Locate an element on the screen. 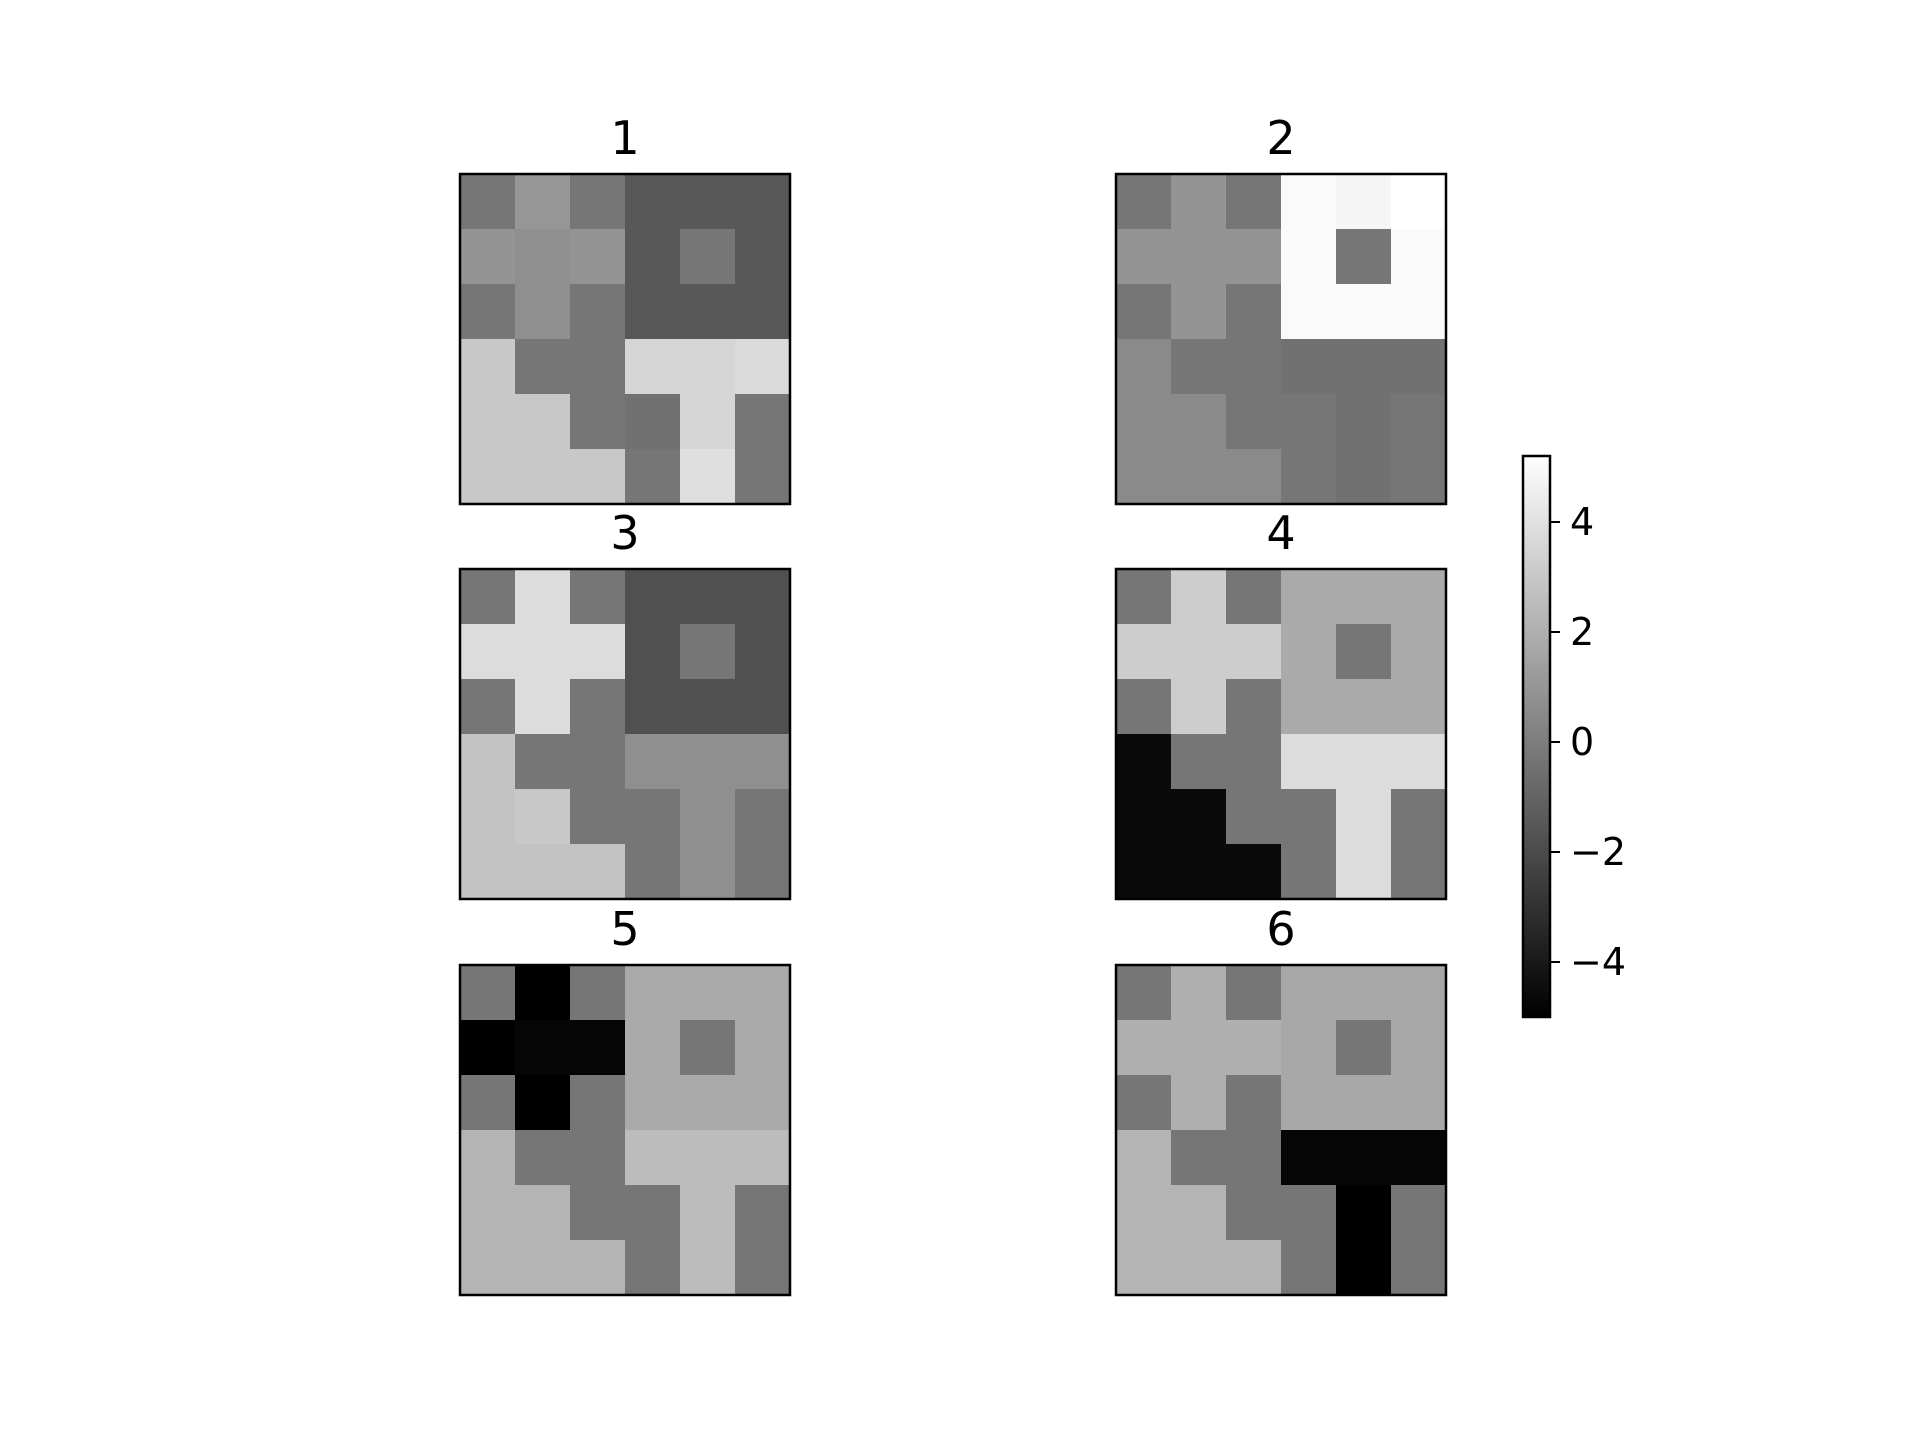 This screenshot has width=1920, height=1440. colorbar-gradient is located at coordinates (1536, 736).